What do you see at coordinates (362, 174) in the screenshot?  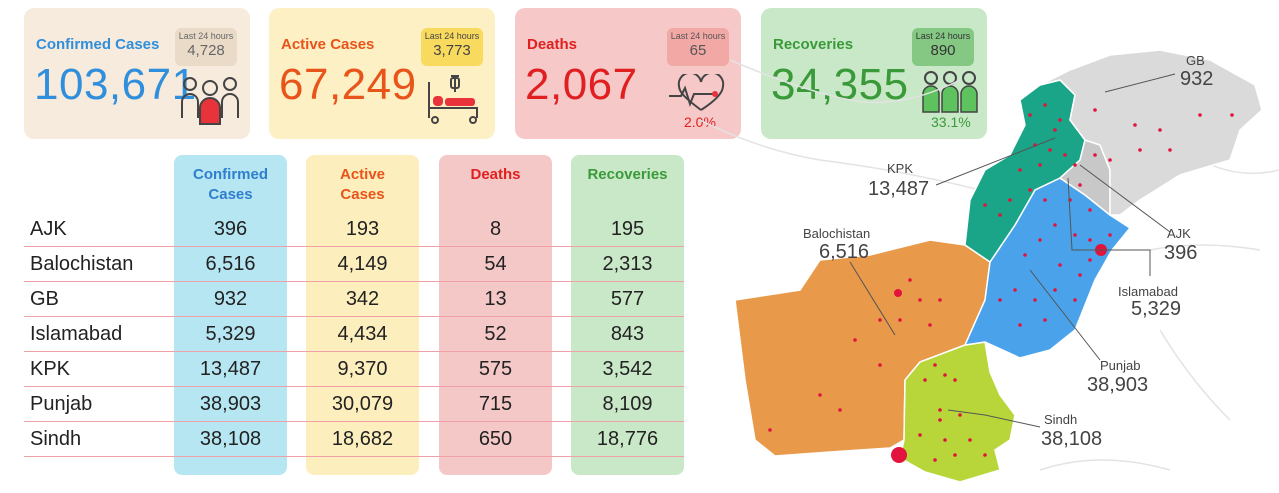 I see `header-line: Active` at bounding box center [362, 174].